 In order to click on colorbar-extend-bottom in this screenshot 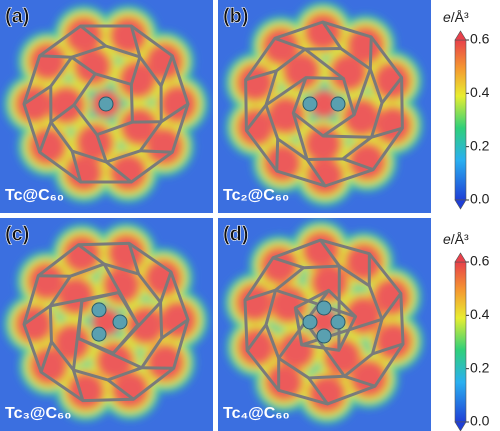, I will do `click(460, 204)`.